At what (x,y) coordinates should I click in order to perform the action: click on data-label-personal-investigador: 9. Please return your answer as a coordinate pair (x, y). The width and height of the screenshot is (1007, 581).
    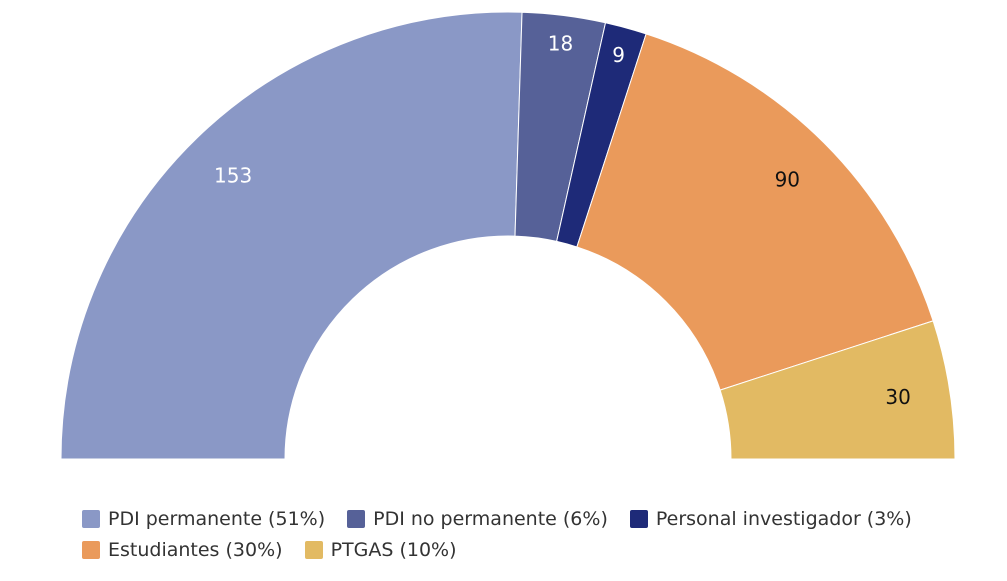
    Looking at the image, I should click on (618, 55).